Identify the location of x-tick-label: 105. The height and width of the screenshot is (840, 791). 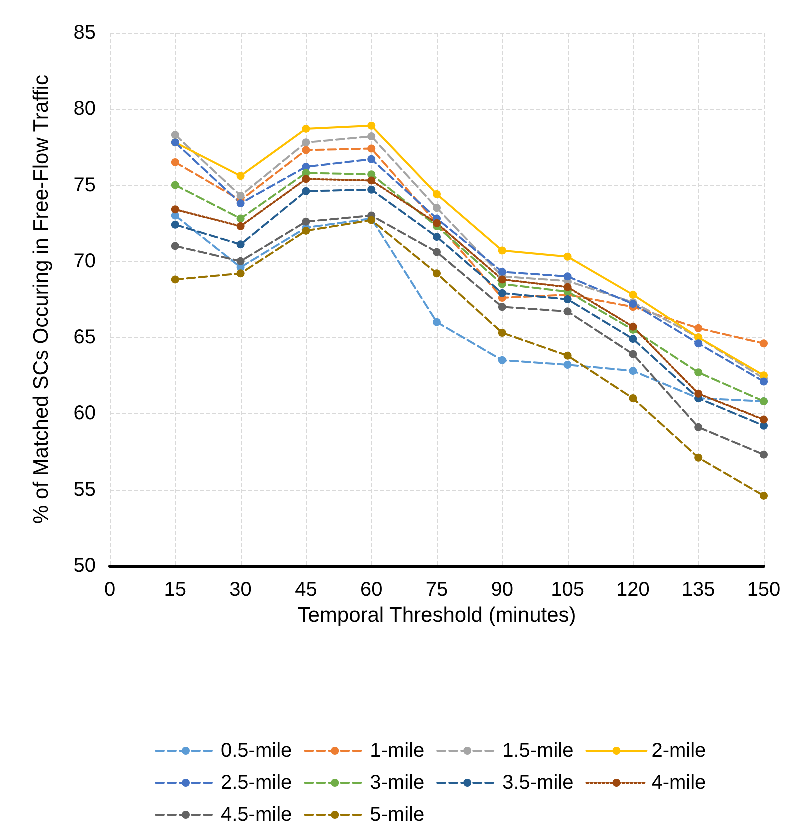
(567, 590).